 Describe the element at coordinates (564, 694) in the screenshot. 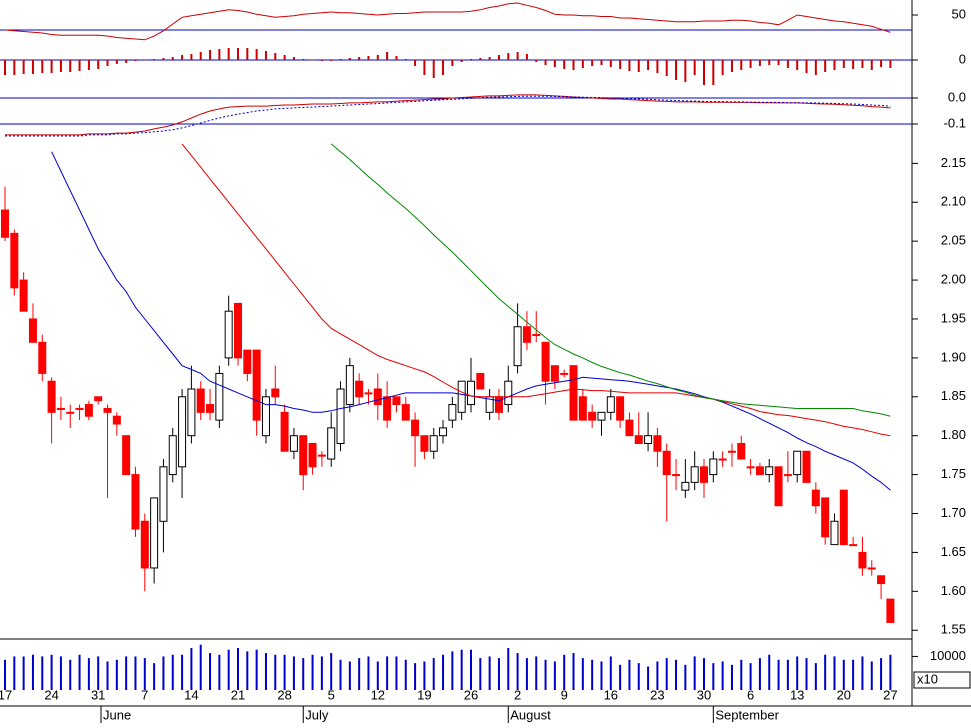

I see `x-tick-label: 9` at that location.